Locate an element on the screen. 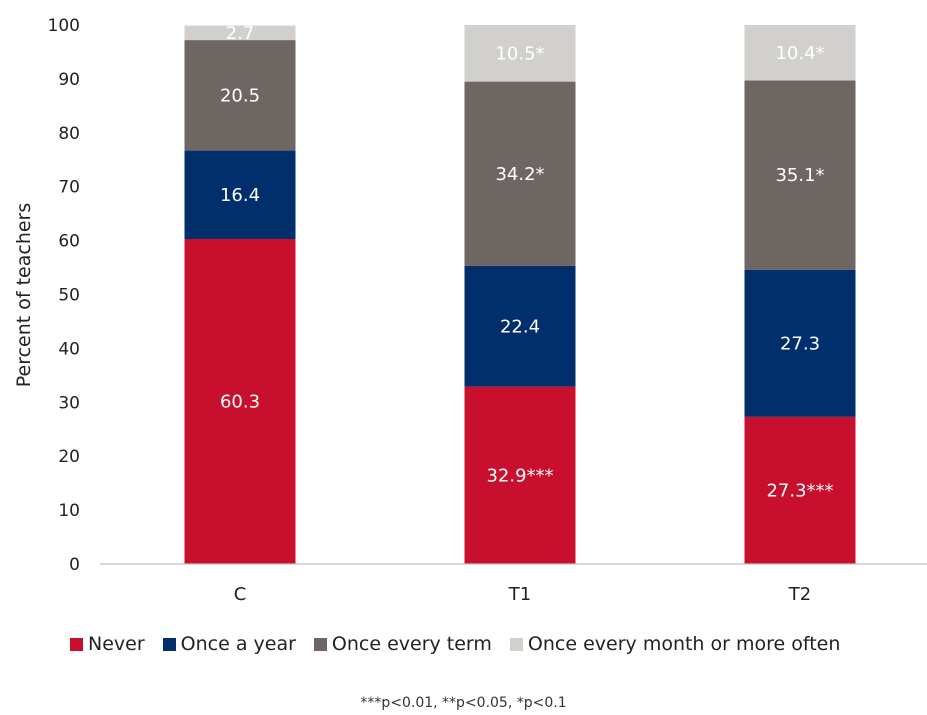 This screenshot has height=715, width=927. y-tick-label: 0 is located at coordinates (74, 565).